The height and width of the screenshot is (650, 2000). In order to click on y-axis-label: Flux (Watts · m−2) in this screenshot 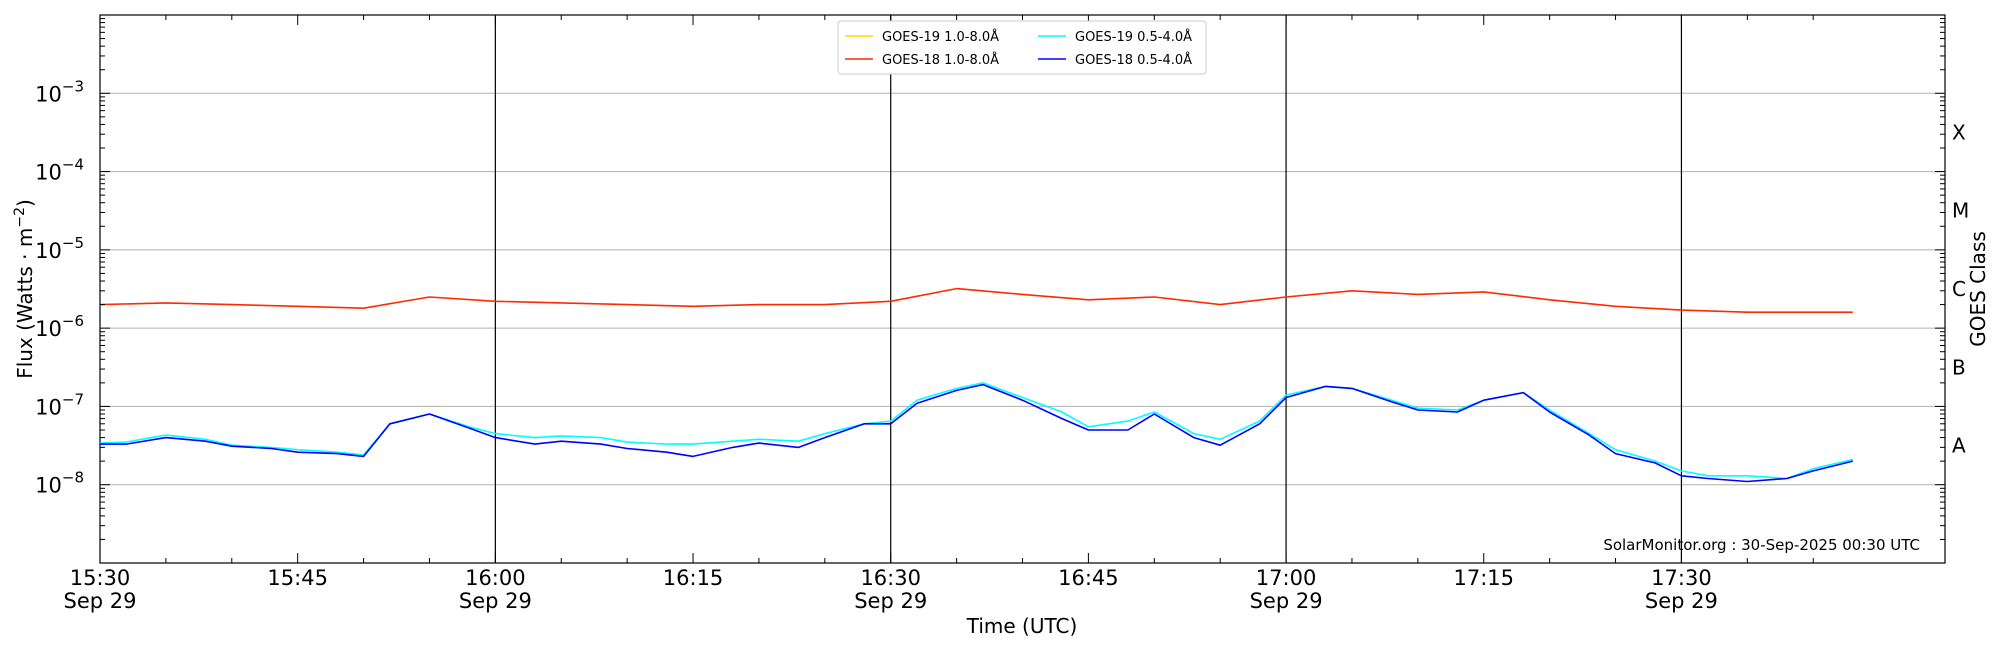, I will do `click(24, 289)`.